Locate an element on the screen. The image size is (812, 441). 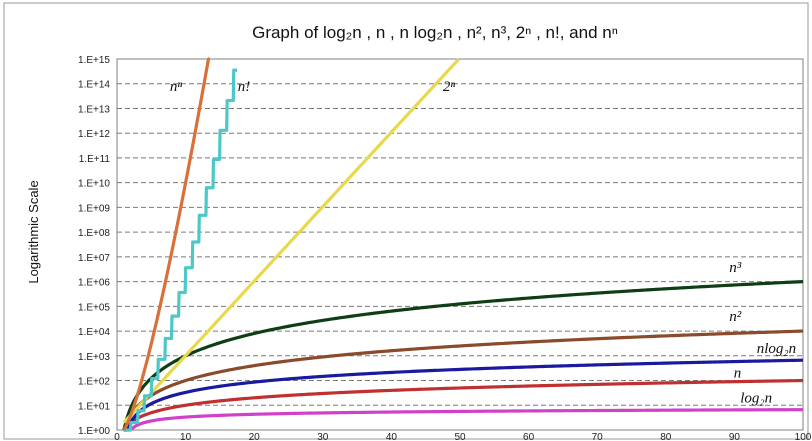
x-tick-label: 90 is located at coordinates (735, 436).